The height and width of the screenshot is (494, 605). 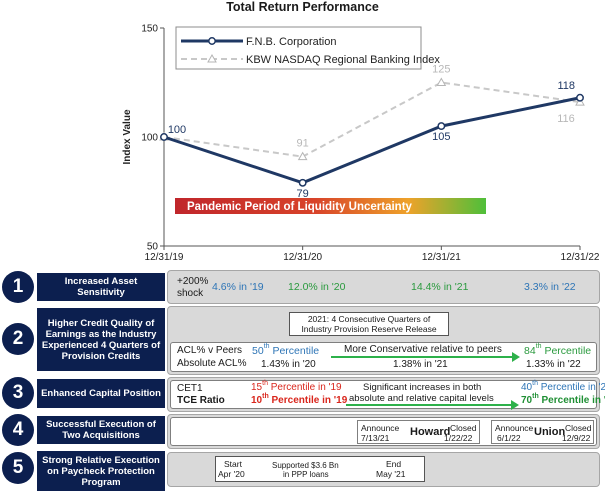 What do you see at coordinates (288, 364) in the screenshot?
I see `acl-2020: 1.43% in '20` at bounding box center [288, 364].